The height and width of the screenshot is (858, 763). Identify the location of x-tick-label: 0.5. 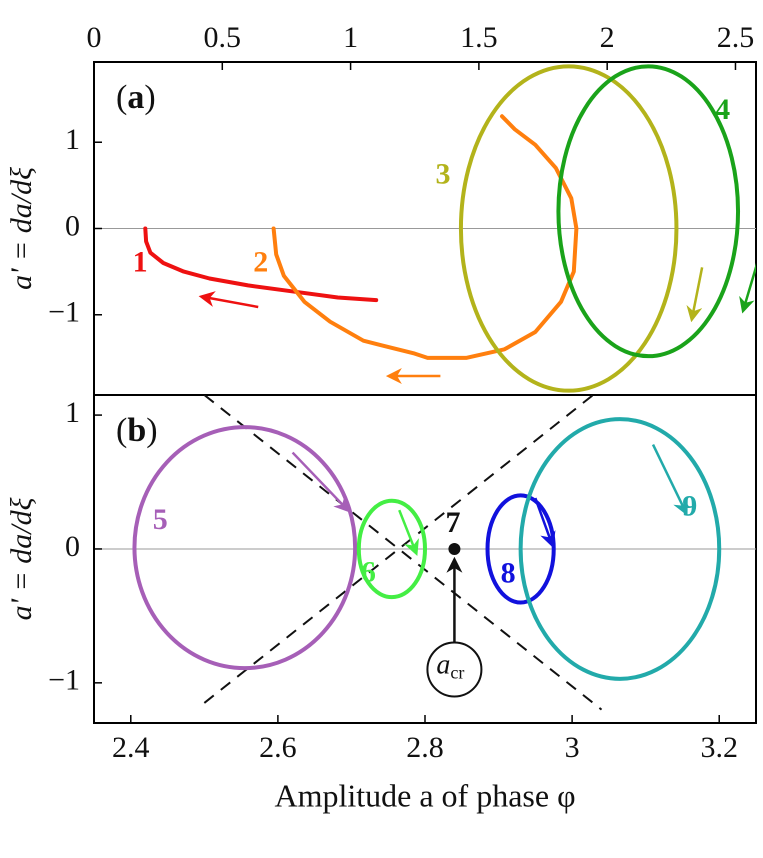
(223, 37).